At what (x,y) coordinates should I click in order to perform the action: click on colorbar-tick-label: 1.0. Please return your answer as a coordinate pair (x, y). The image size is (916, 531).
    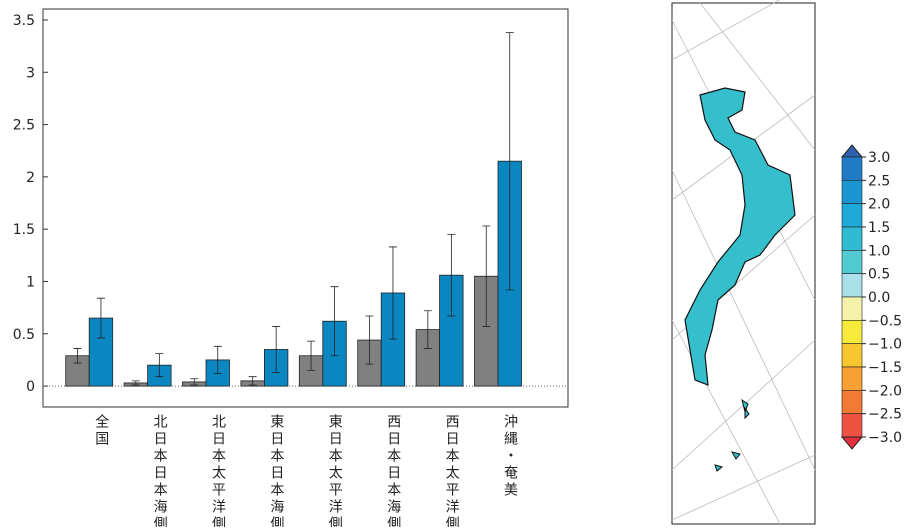
    Looking at the image, I should click on (879, 251).